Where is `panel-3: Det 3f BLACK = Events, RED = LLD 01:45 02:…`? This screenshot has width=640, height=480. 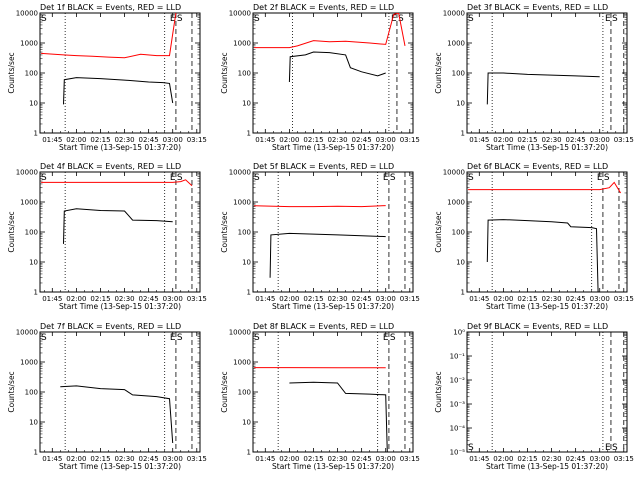
panel-3: Det 3f BLACK = Events, RED = LLD 01:45 02:… is located at coordinates (534, 77).